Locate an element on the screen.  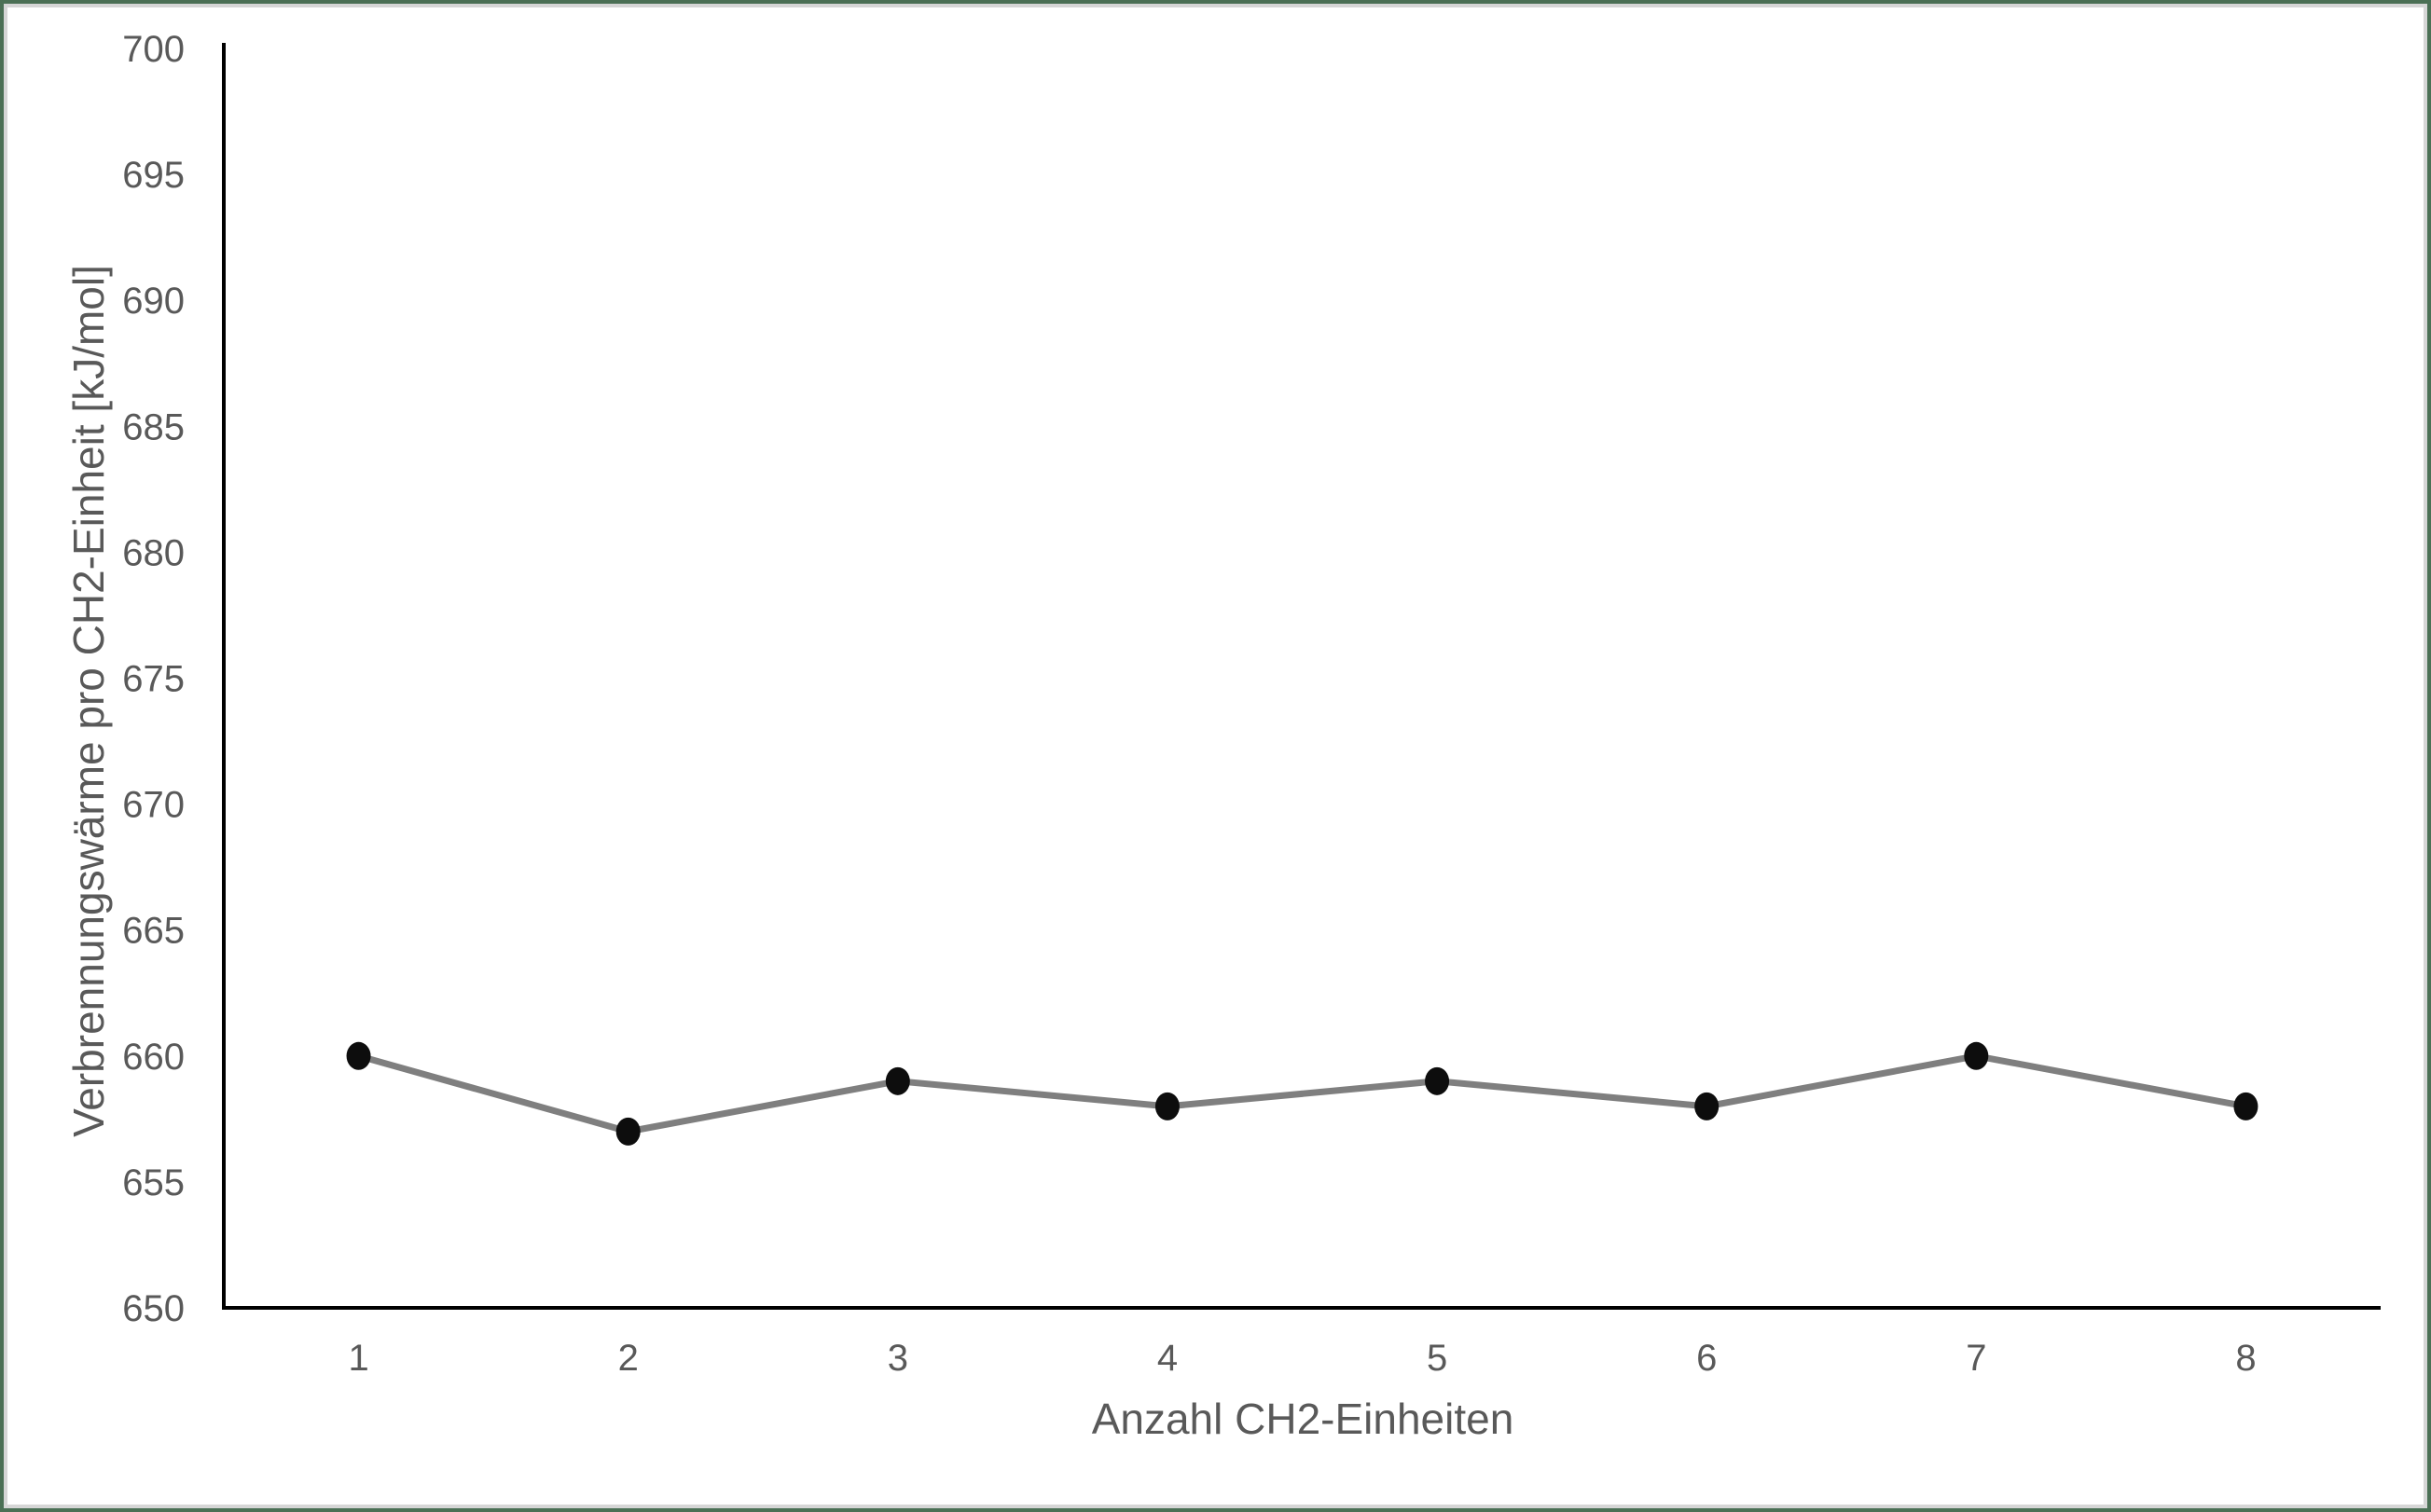
x-tick-label: 1 is located at coordinates (358, 1359).